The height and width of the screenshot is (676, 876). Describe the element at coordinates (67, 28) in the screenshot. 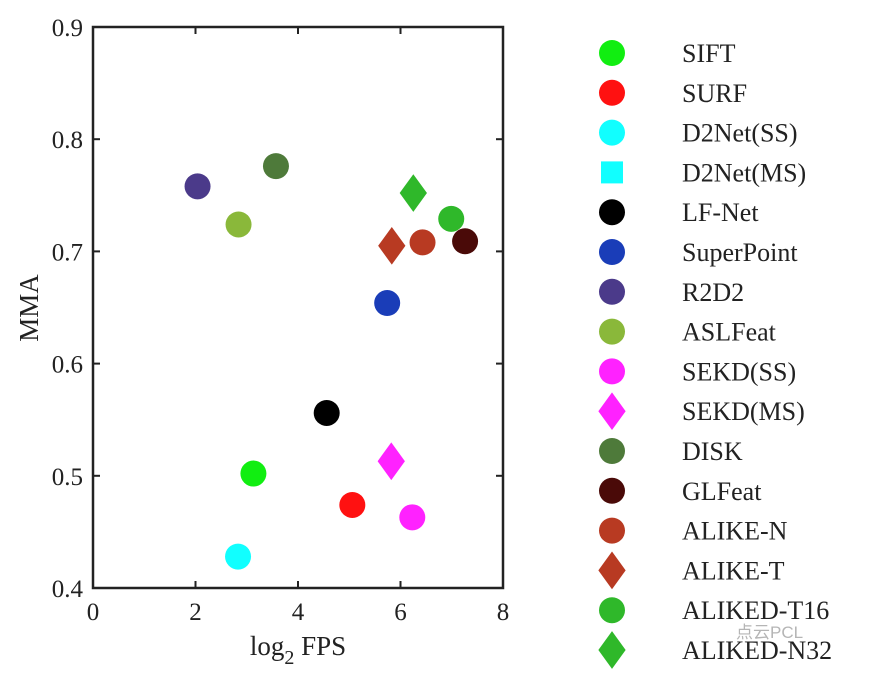

I see `y-tick-label: 0.9` at that location.